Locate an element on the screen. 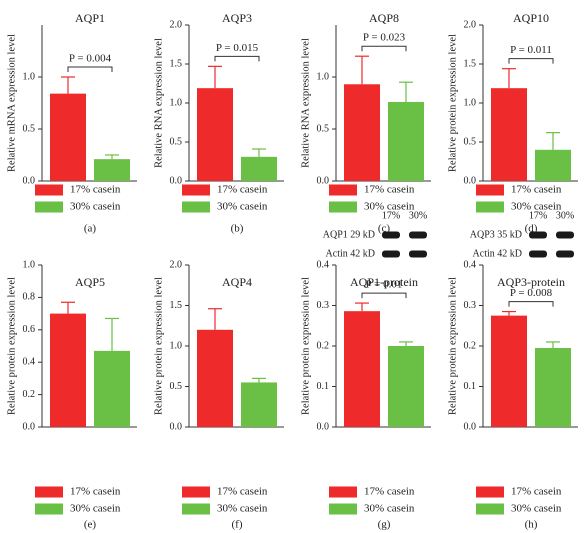 The height and width of the screenshot is (533, 588). chart-title: AQP5 is located at coordinates (90, 282).